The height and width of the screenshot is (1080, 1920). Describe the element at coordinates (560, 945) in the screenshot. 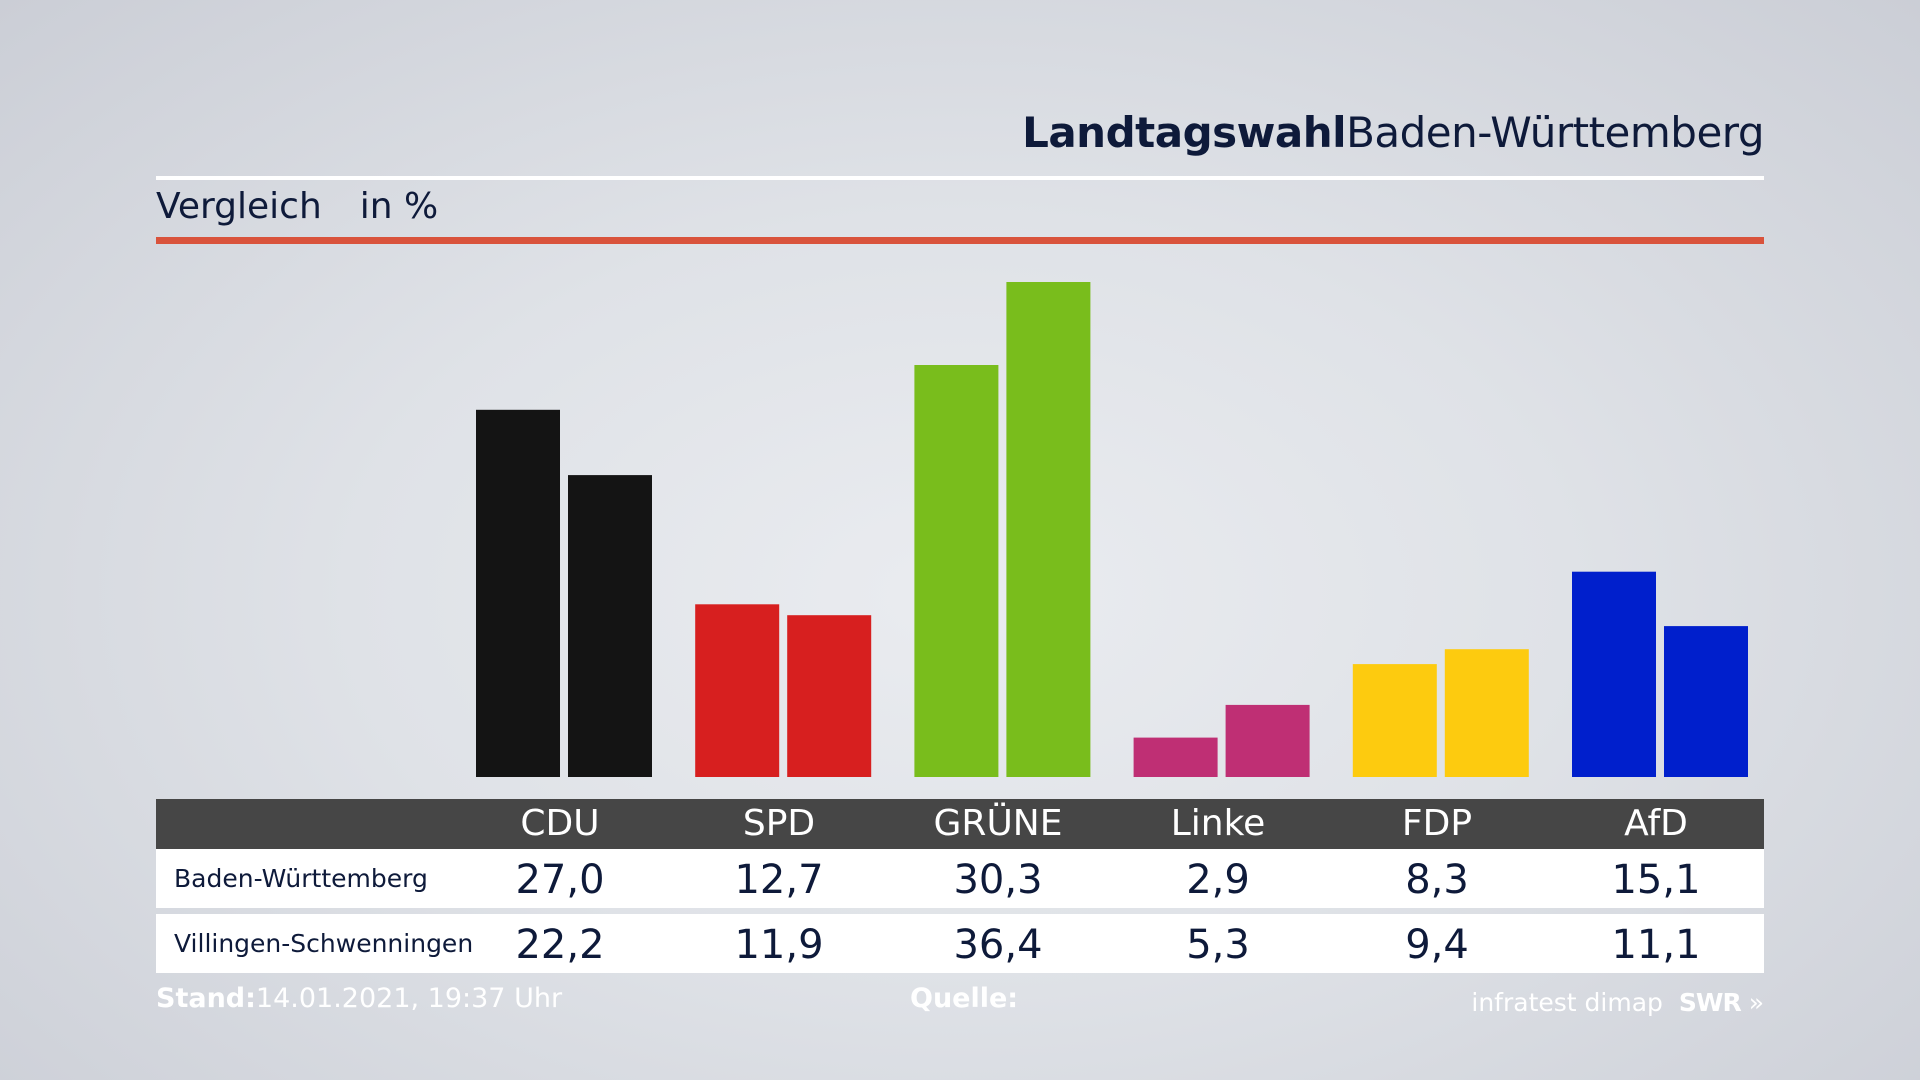

I see `table-cell: 22,2` at that location.